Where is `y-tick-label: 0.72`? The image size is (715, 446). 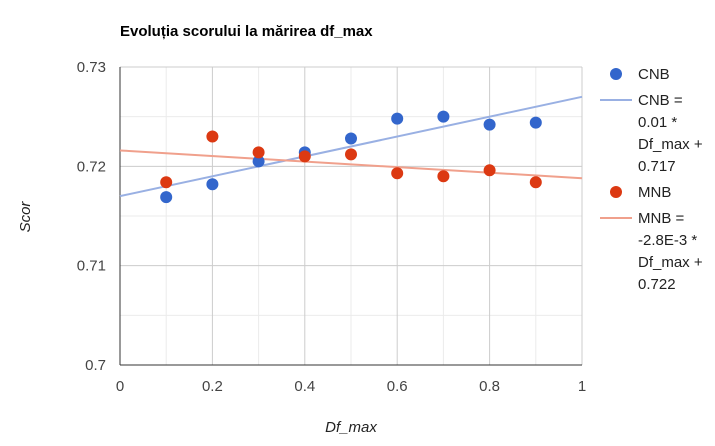
y-tick-label: 0.72 is located at coordinates (91, 166).